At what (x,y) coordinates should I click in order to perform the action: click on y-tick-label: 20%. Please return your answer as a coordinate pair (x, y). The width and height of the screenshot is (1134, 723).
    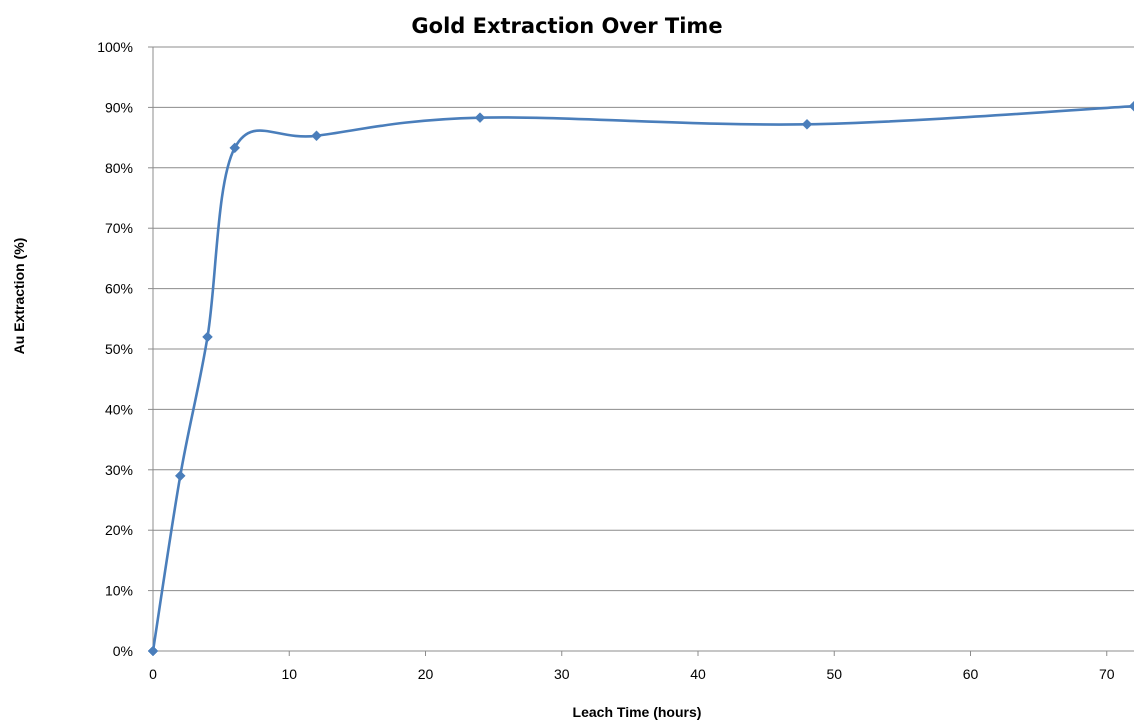
    Looking at the image, I should click on (119, 530).